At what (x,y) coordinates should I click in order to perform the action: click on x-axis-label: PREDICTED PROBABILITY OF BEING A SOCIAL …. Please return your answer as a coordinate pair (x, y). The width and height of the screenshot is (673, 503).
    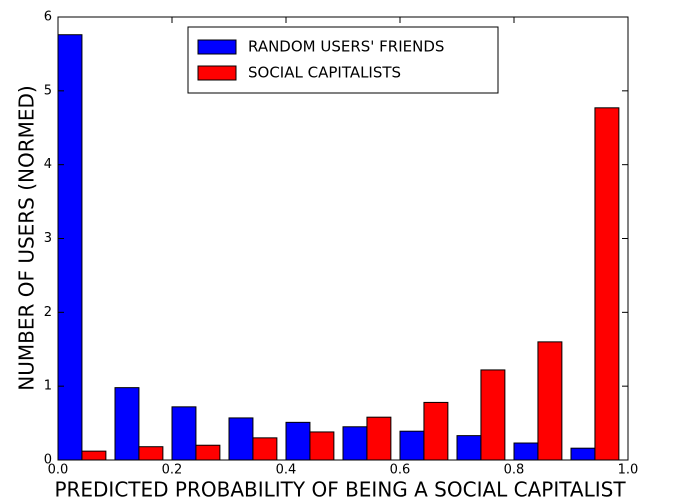
    Looking at the image, I should click on (340, 490).